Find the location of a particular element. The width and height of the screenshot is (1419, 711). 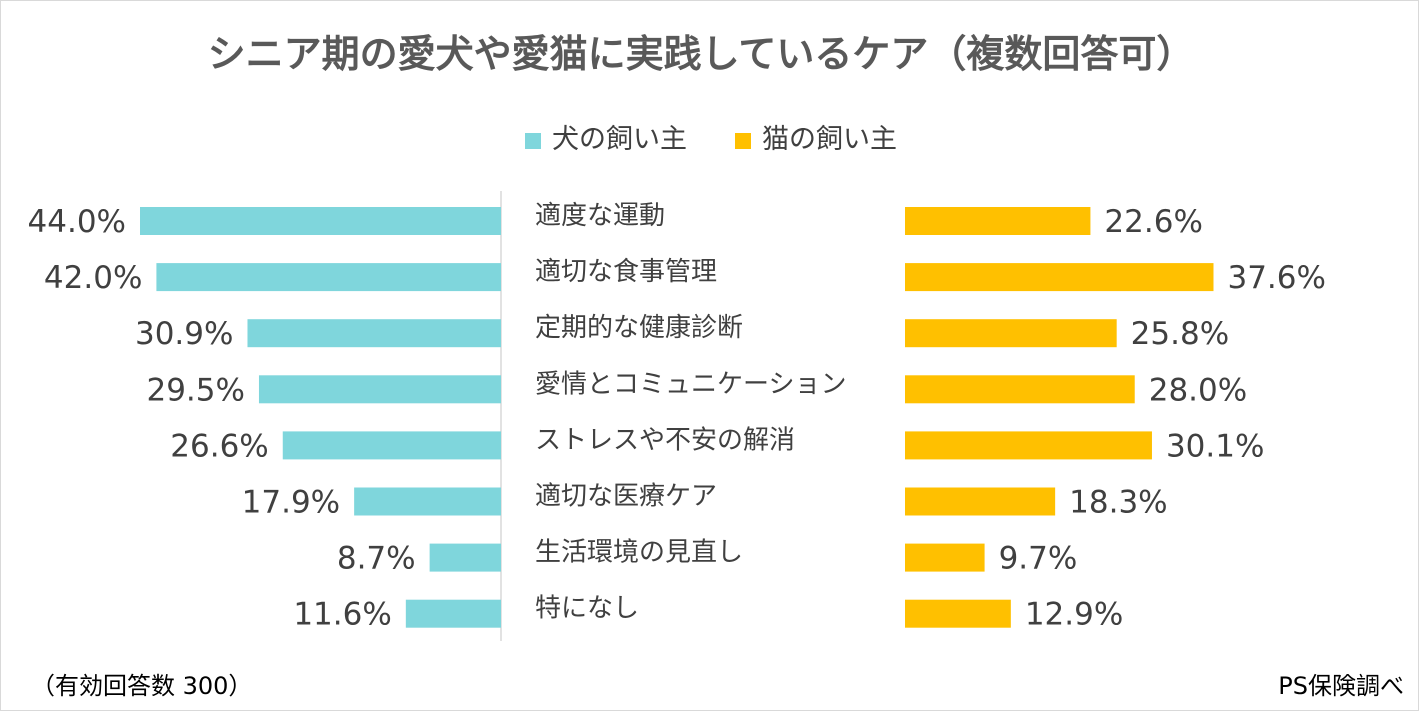

category-label-2: 定期的な健康診断 is located at coordinates (639, 328).